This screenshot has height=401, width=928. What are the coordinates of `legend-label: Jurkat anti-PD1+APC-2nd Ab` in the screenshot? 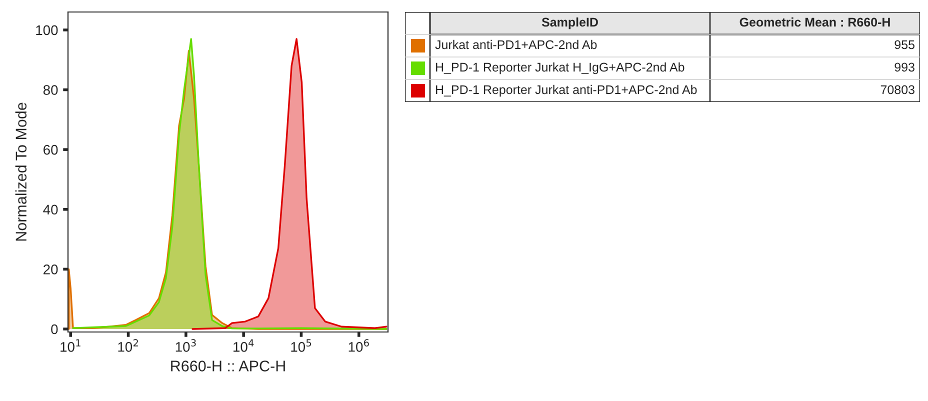 It's located at (516, 45).